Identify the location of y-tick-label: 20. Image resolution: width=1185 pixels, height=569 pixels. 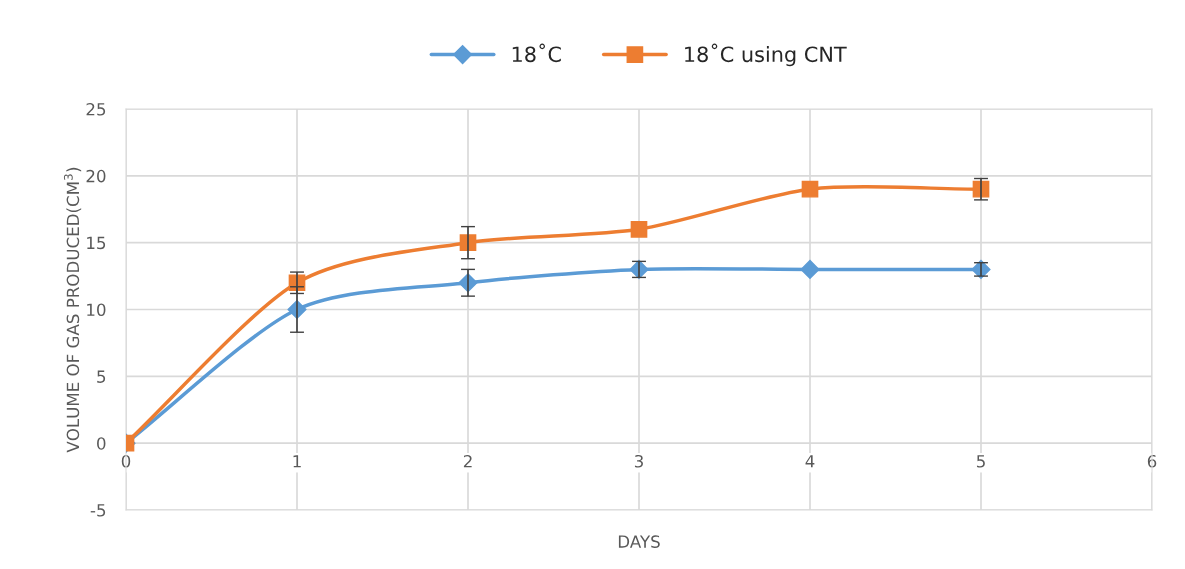
(96, 176).